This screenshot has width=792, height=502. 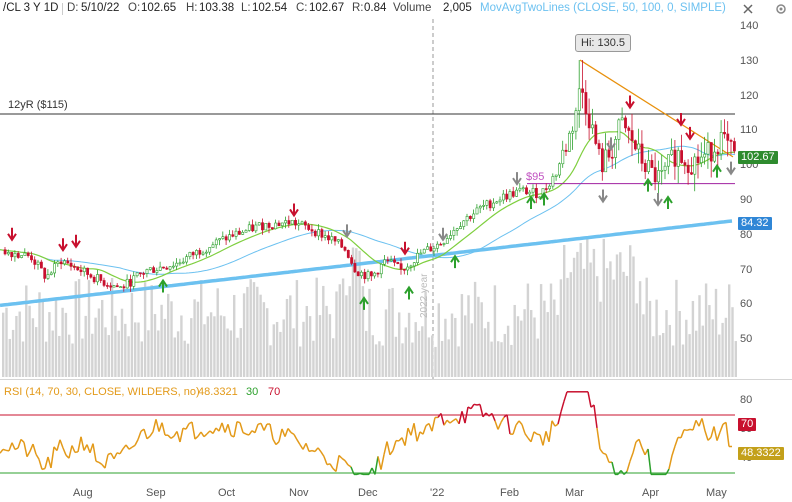 What do you see at coordinates (83, 493) in the screenshot?
I see `time-axis-tick: Aug` at bounding box center [83, 493].